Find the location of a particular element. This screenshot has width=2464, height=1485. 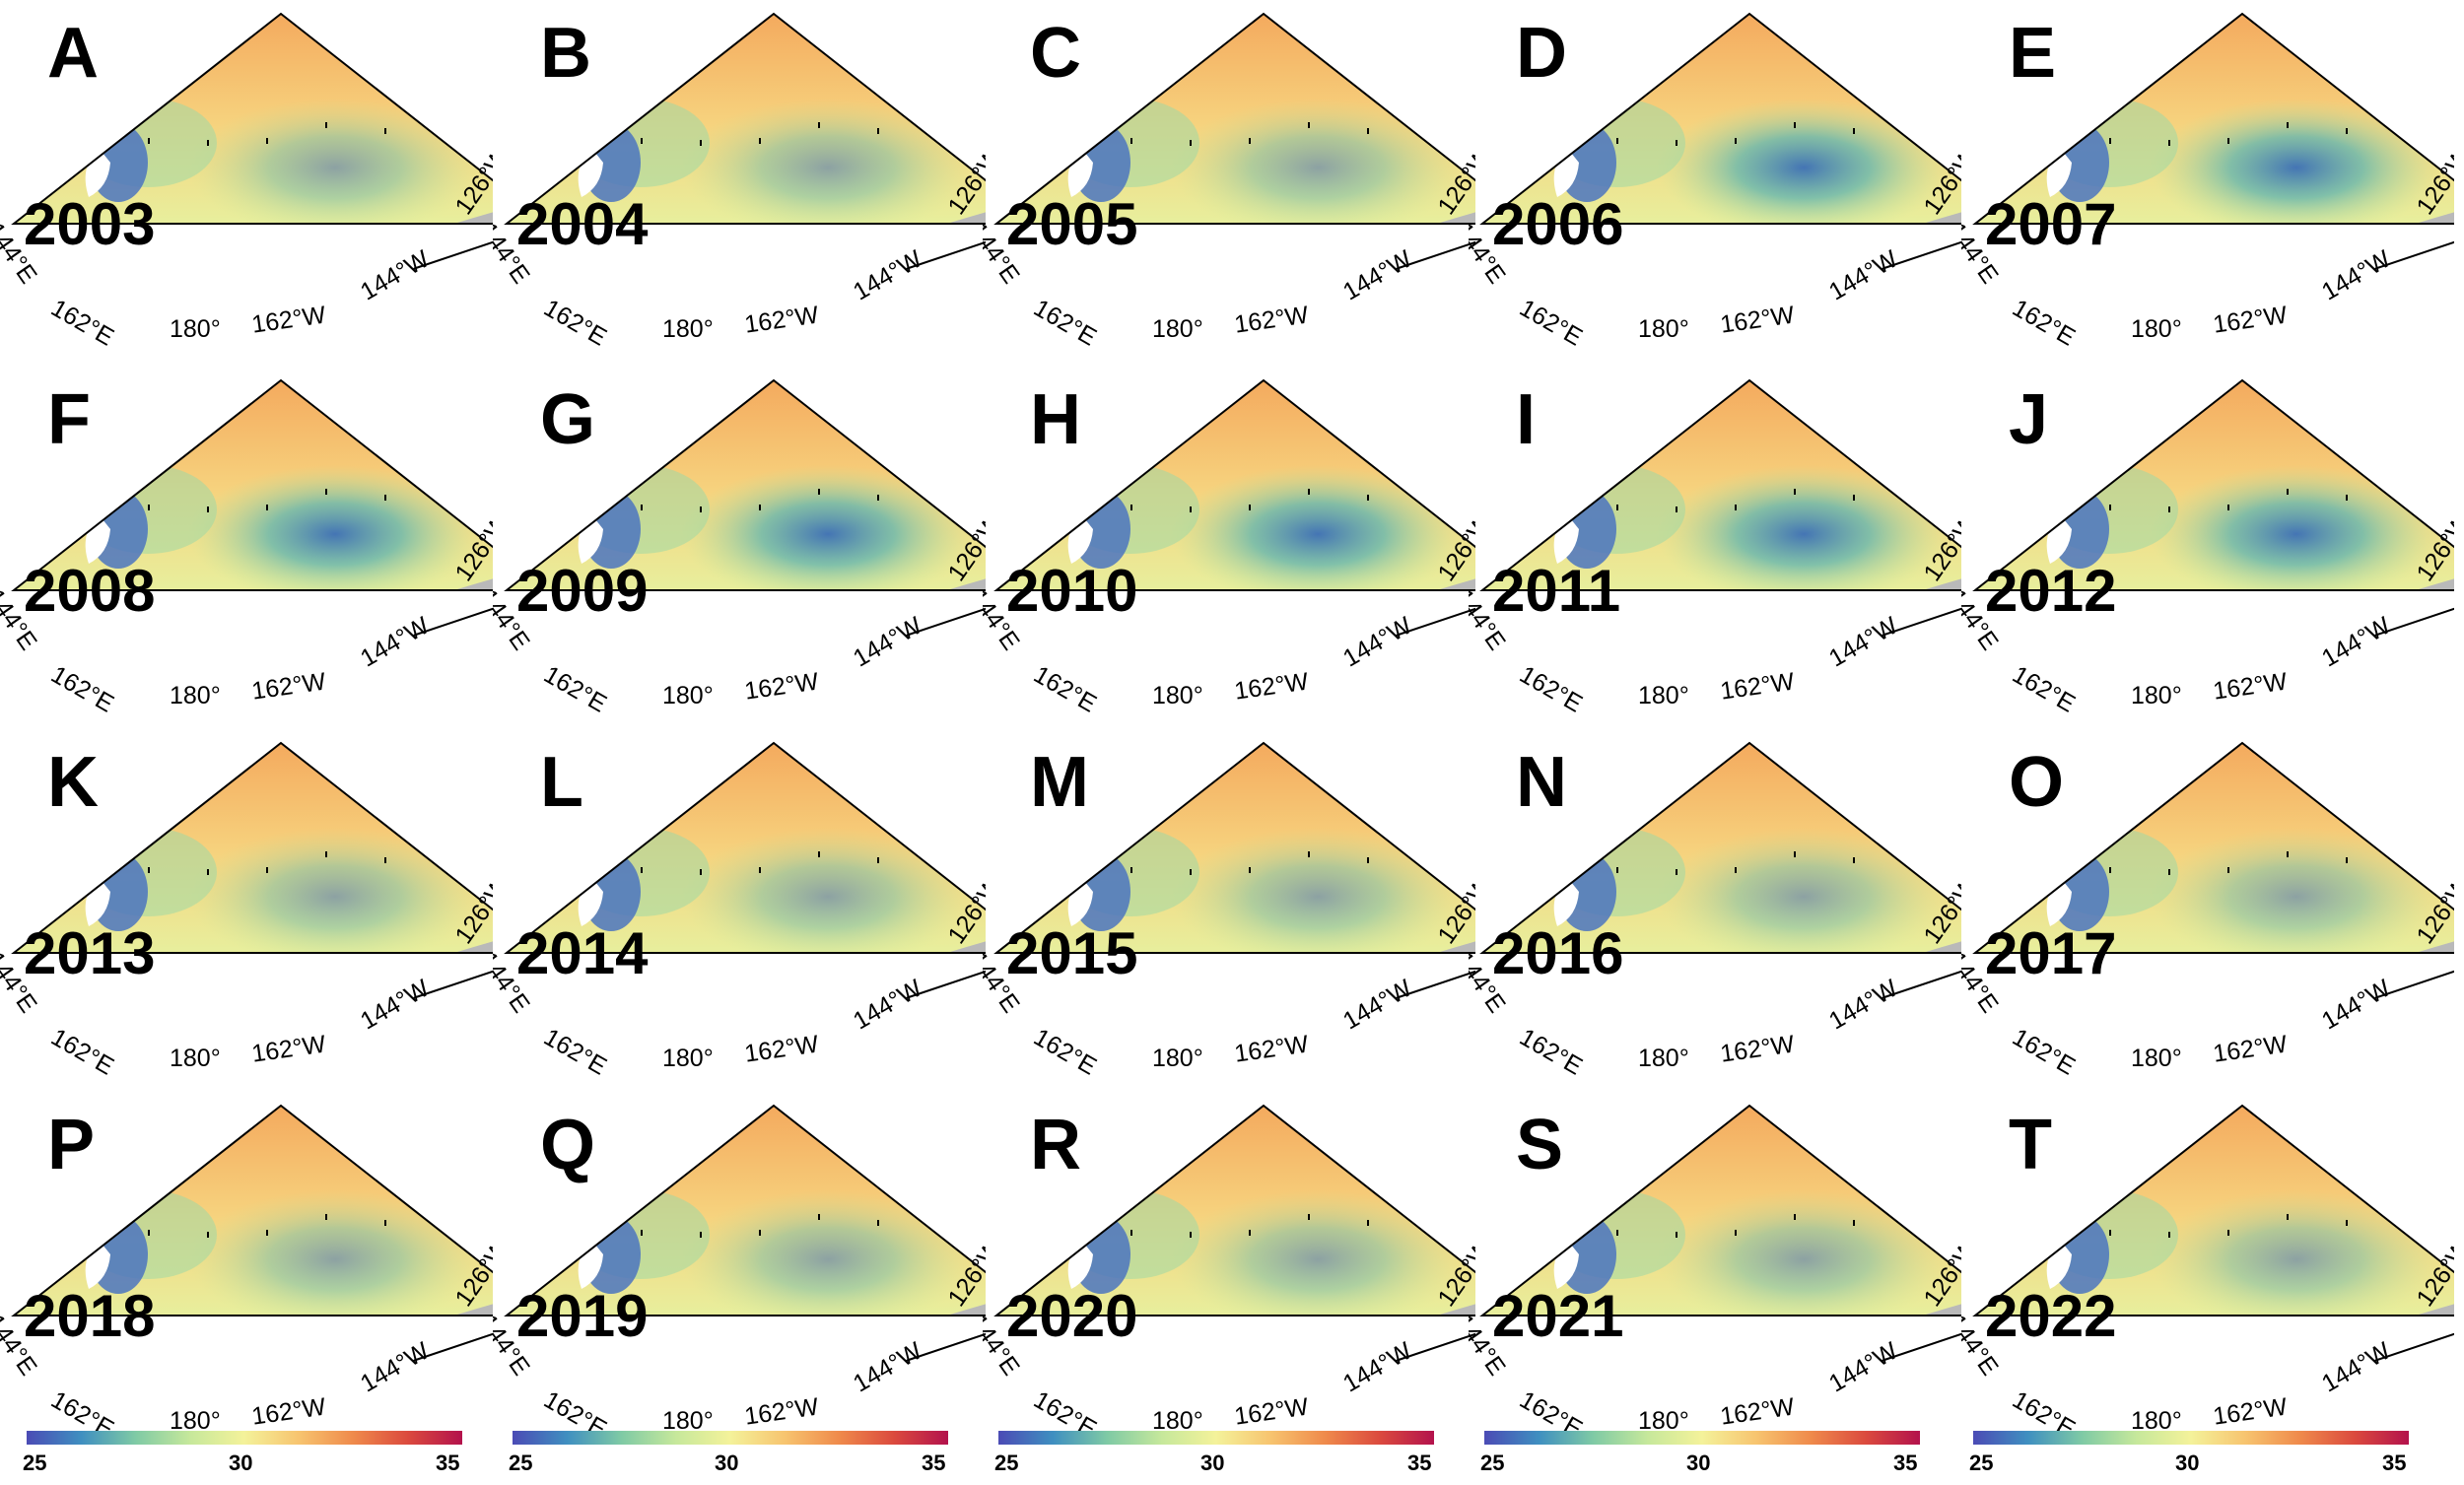

map-panel: P 2018 144°E 162°E 180° 162°W 144°W 126°W is located at coordinates (246, 1275).